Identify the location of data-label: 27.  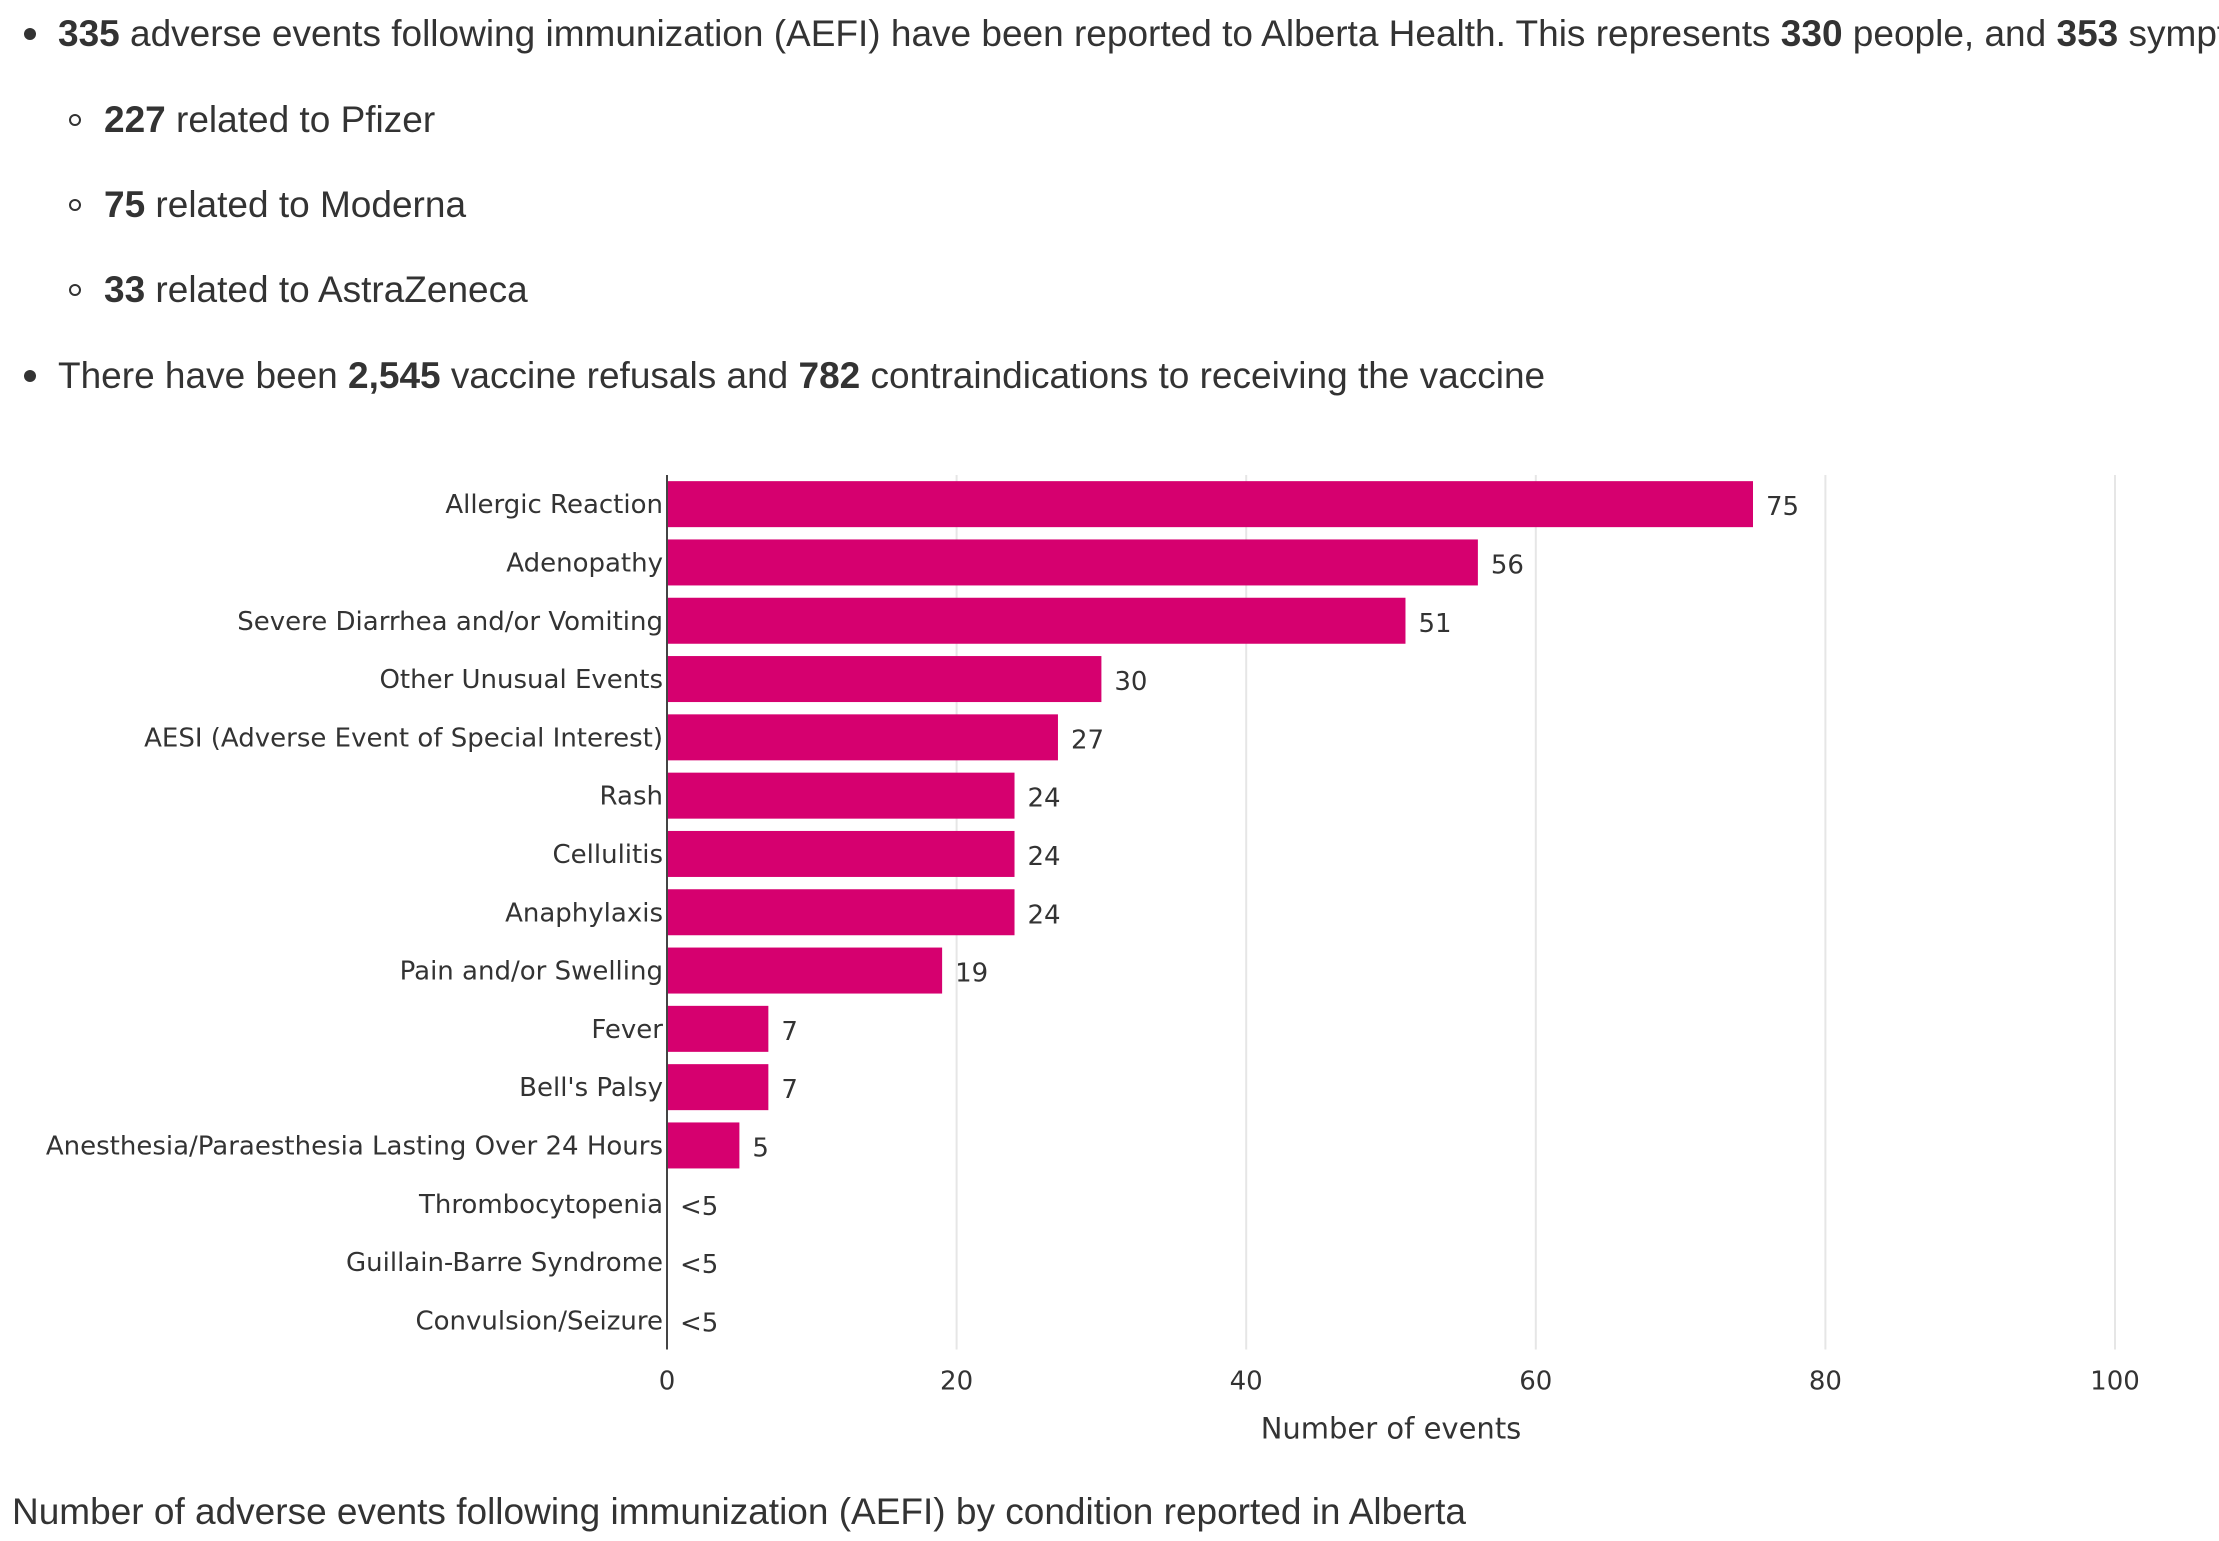
(1087, 740).